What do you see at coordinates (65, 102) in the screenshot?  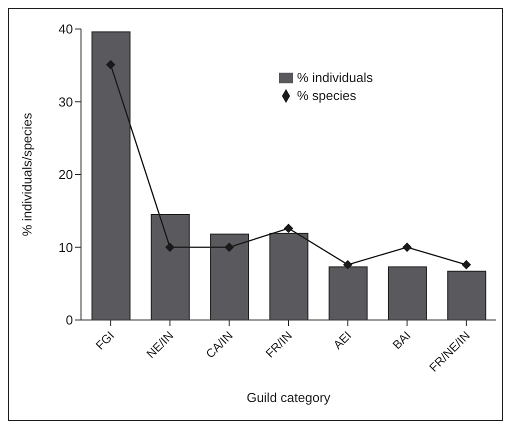 I see `y-tick-label: 30` at bounding box center [65, 102].